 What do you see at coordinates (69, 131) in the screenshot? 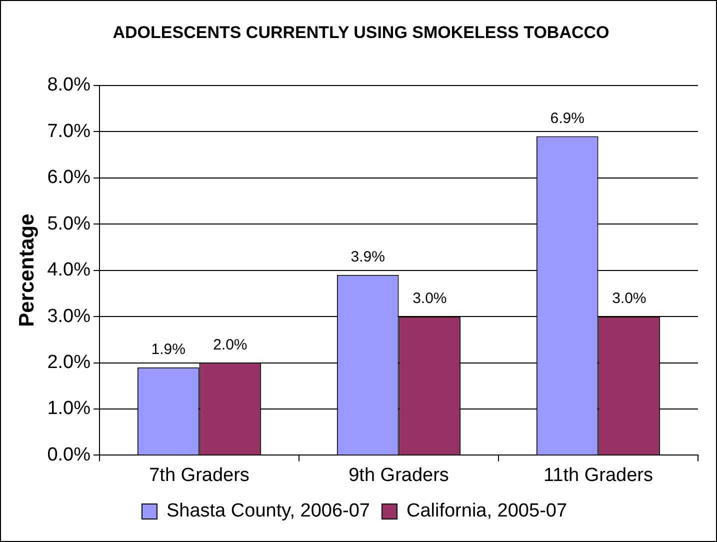
I see `y-tick-label: 7.0%` at bounding box center [69, 131].